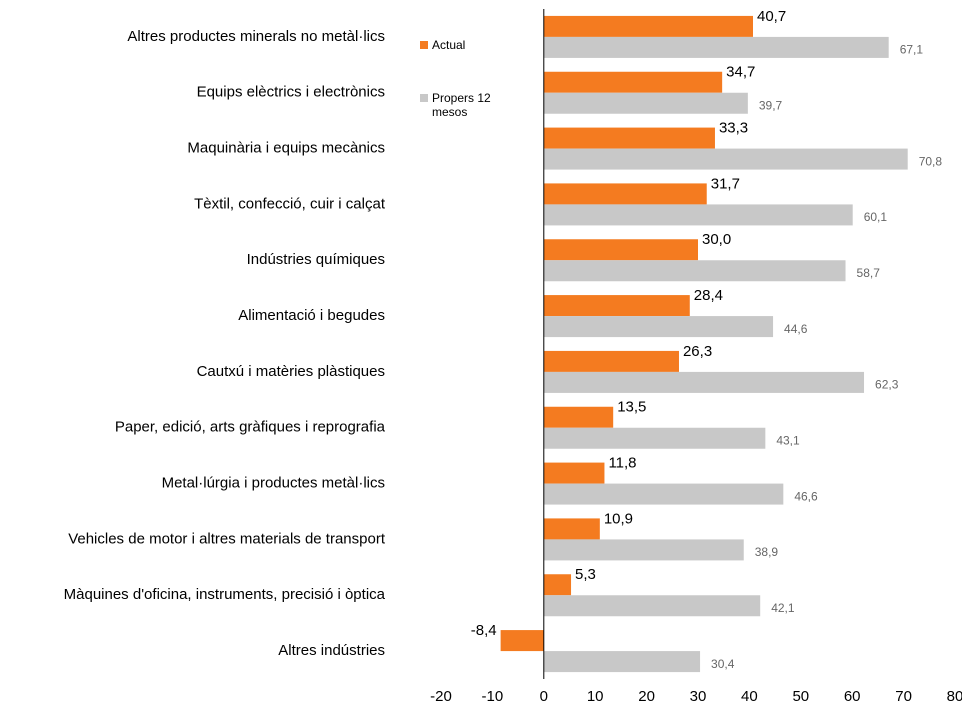 The image size is (962, 708). What do you see at coordinates (716, 239) in the screenshot?
I see `value-label: 30,0` at bounding box center [716, 239].